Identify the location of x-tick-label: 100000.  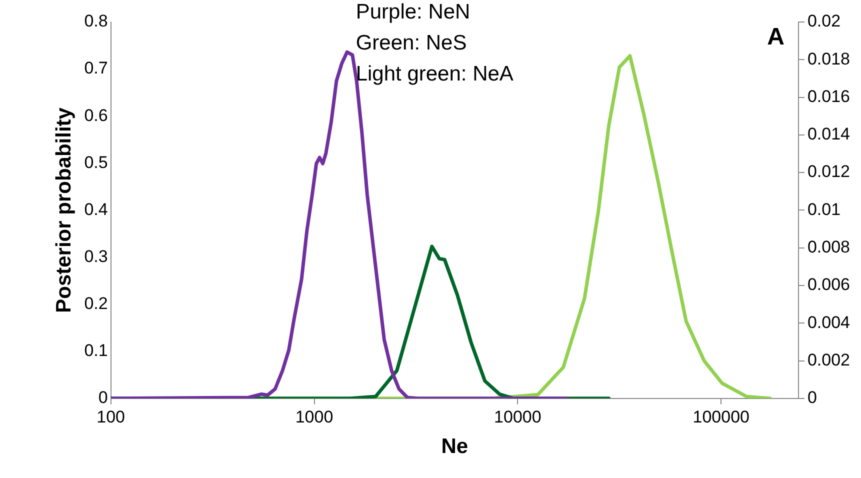
(721, 416).